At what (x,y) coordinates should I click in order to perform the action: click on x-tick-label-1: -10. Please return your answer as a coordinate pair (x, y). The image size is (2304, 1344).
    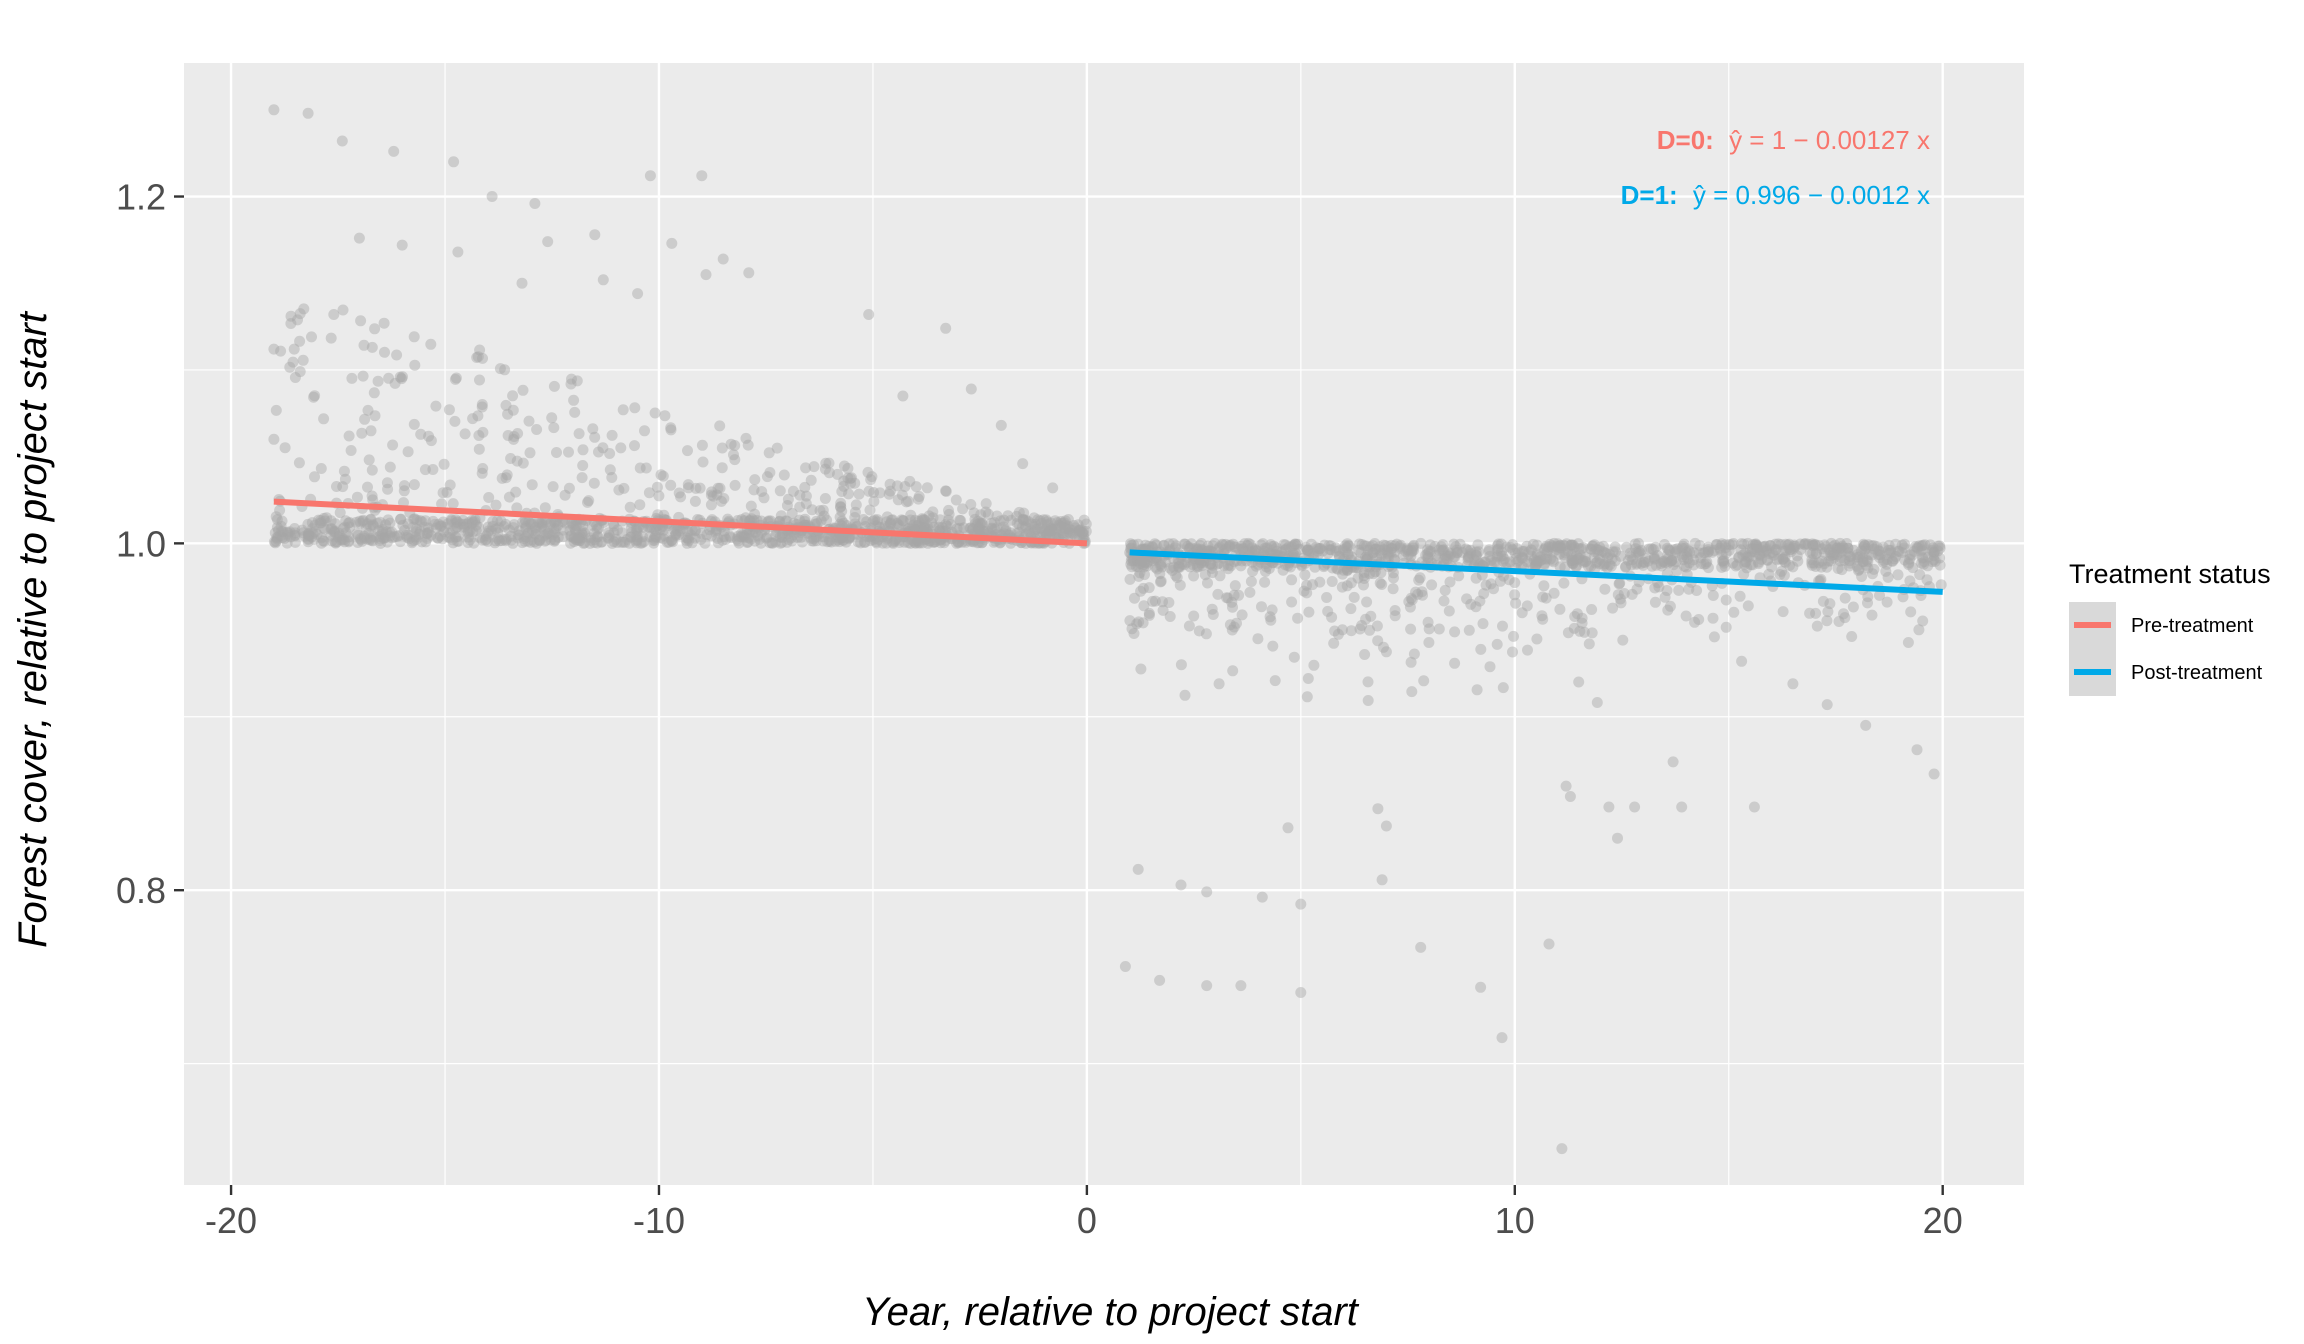
    Looking at the image, I should click on (659, 1220).